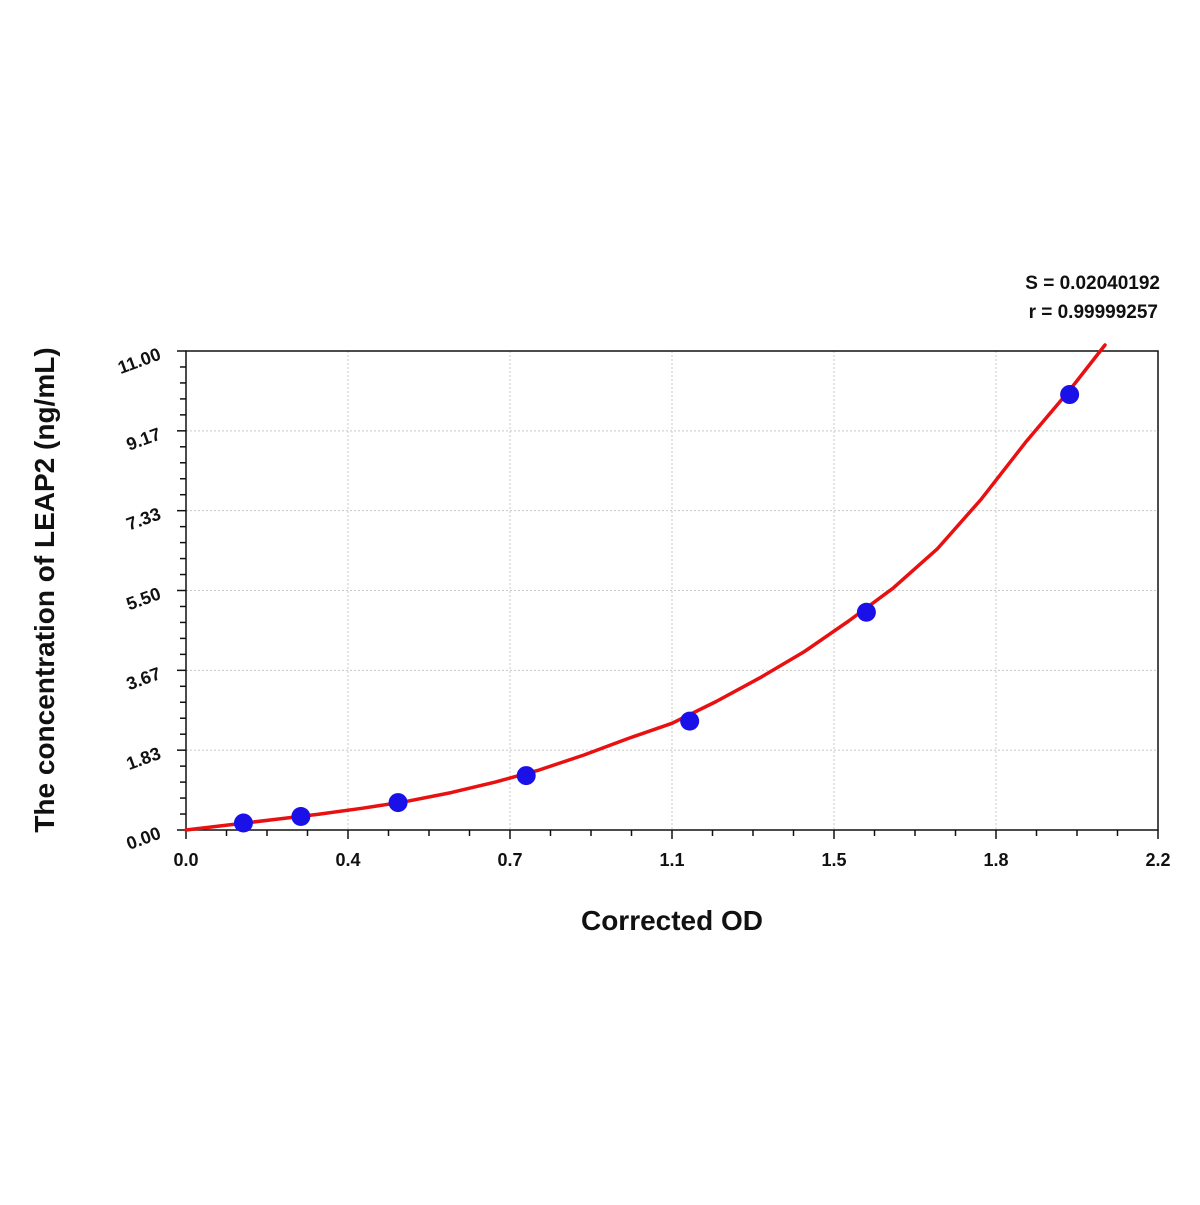 This screenshot has width=1200, height=1205. Describe the element at coordinates (144, 598) in the screenshot. I see `y-tick-label: 5.50` at that location.